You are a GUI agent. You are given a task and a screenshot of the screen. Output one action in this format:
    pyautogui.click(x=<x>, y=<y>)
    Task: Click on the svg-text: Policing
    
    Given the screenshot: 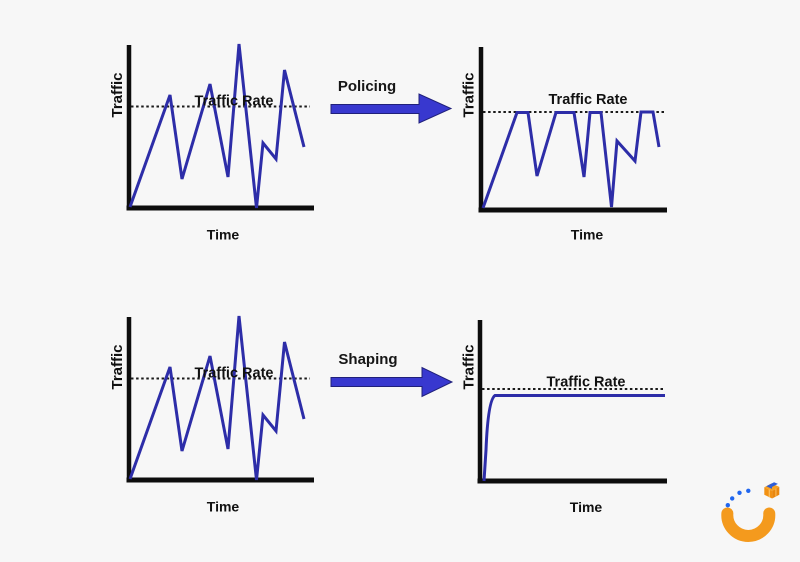 What is the action you would take?
    pyautogui.click(x=367, y=86)
    